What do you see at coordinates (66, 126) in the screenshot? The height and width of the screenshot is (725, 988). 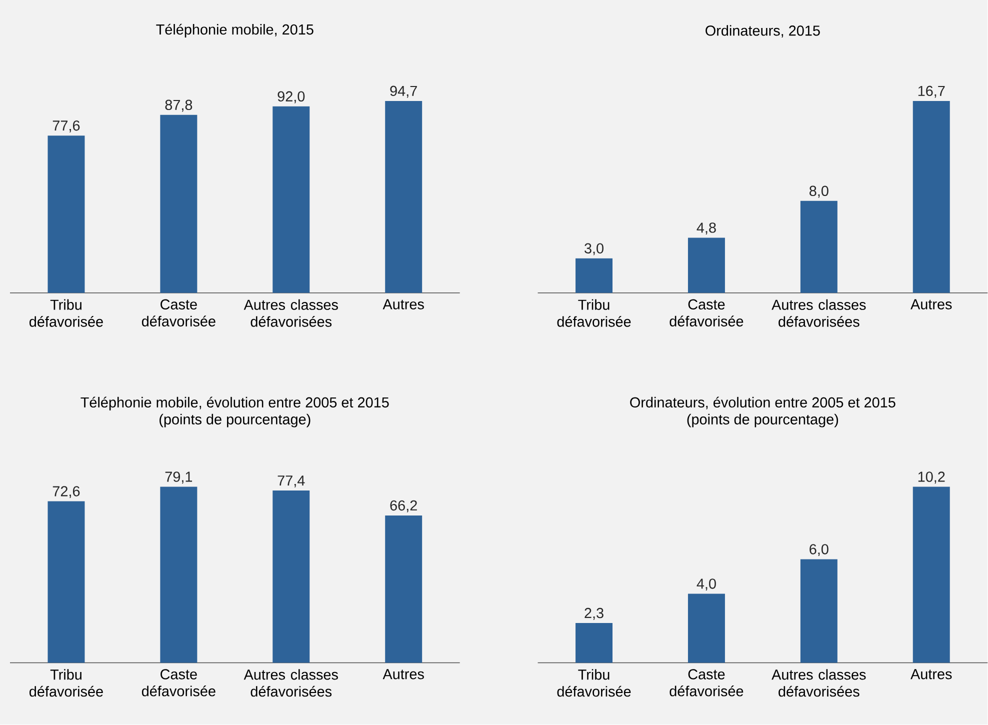 I see `data-label: 77,6` at bounding box center [66, 126].